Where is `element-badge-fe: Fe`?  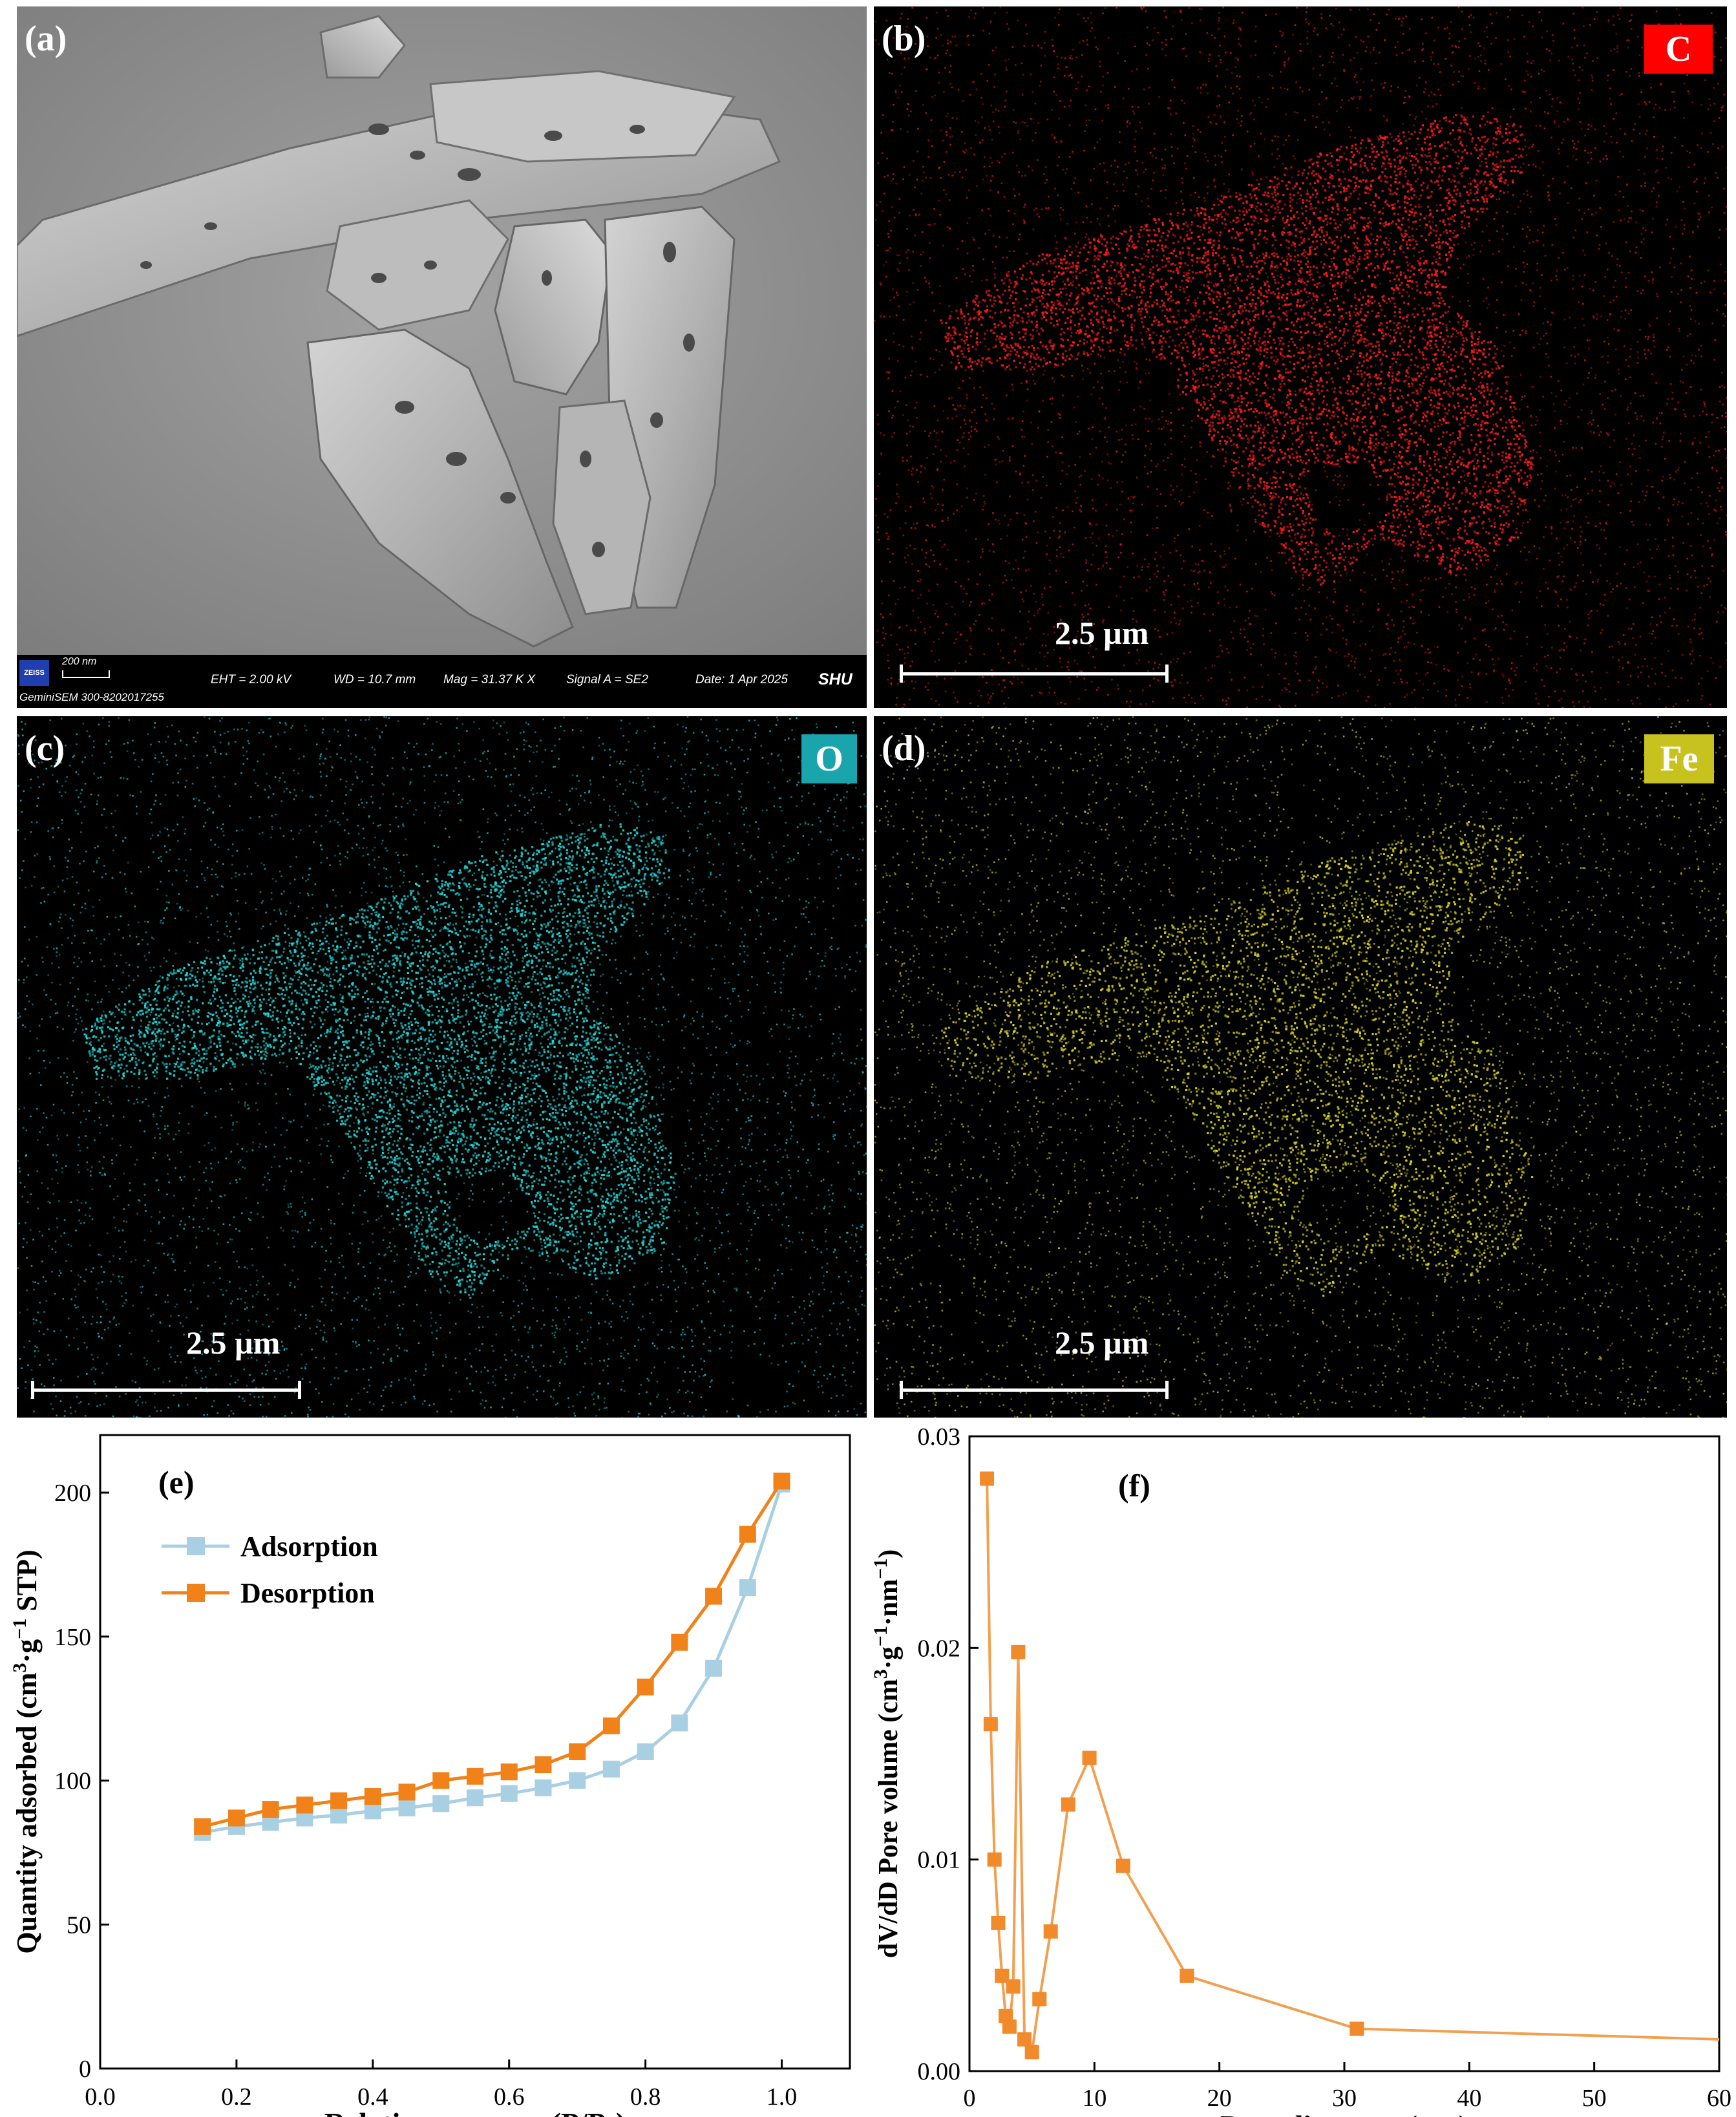
element-badge-fe: Fe is located at coordinates (1679, 758).